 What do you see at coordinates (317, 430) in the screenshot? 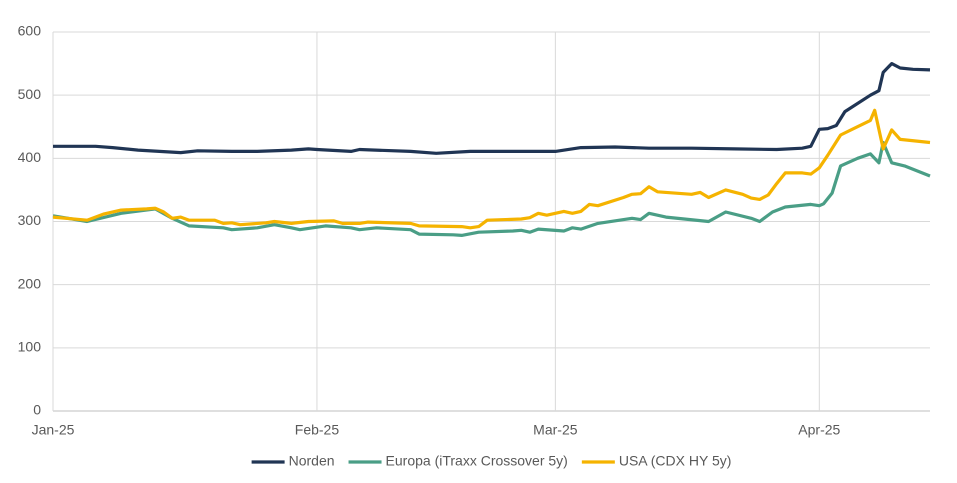
I see `x-tick-label: Feb-25` at bounding box center [317, 430].